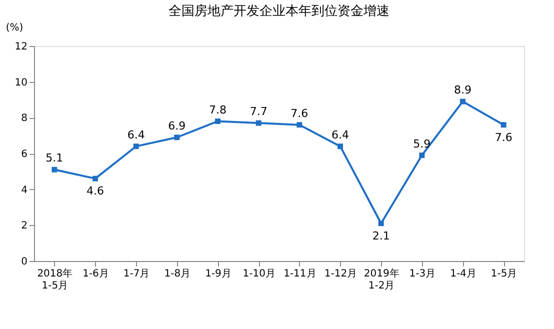  I want to click on data-label: 7.8, so click(217, 109).